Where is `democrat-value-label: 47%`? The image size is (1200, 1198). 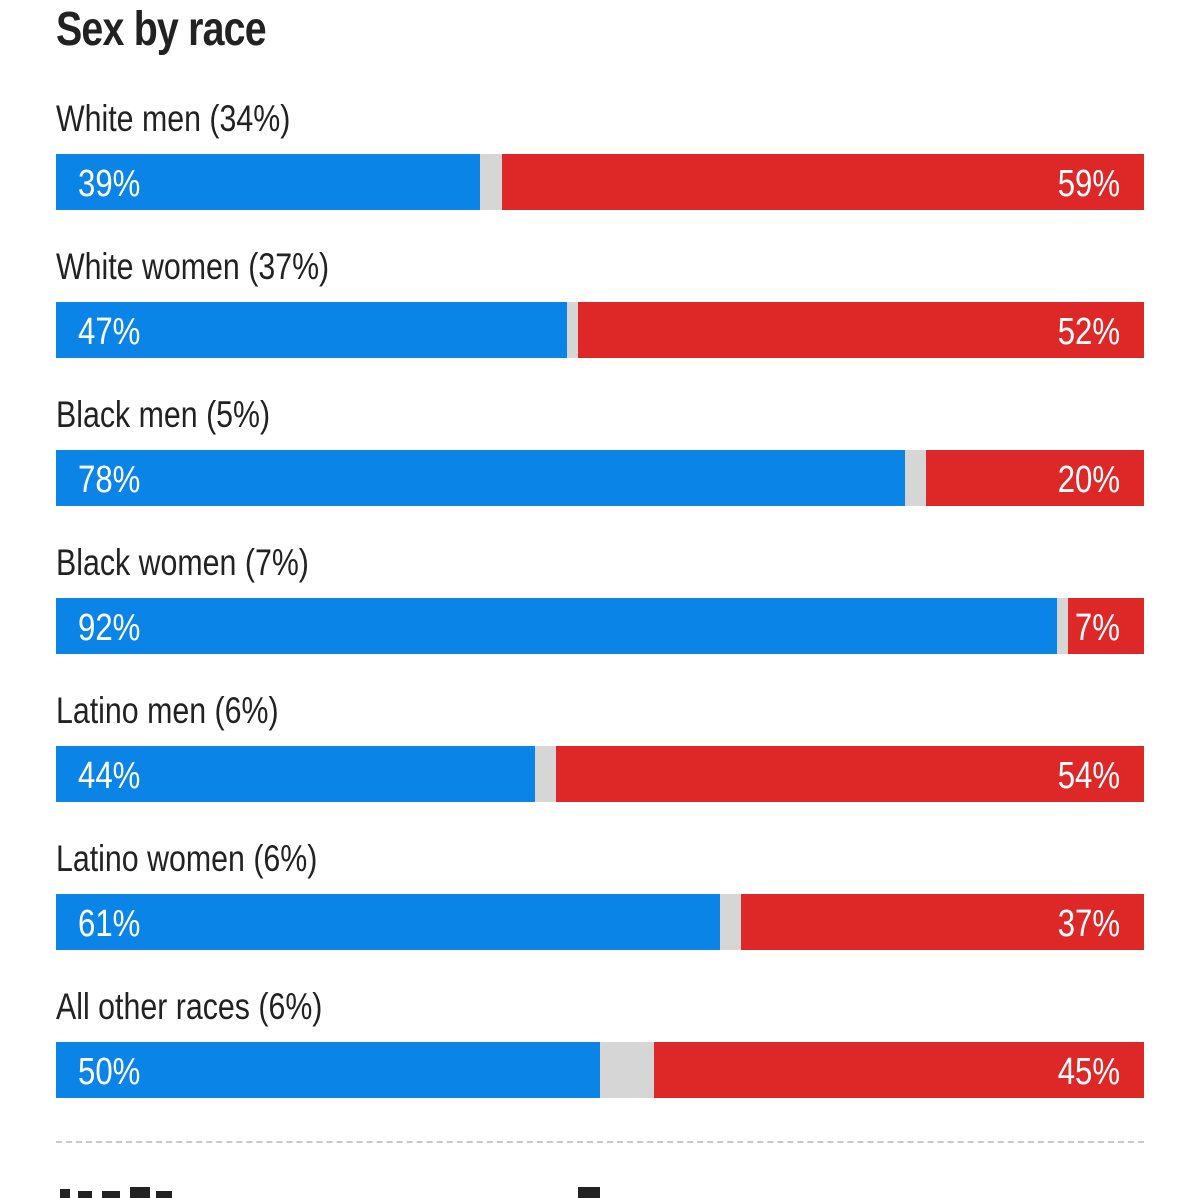 democrat-value-label: 47% is located at coordinates (109, 332).